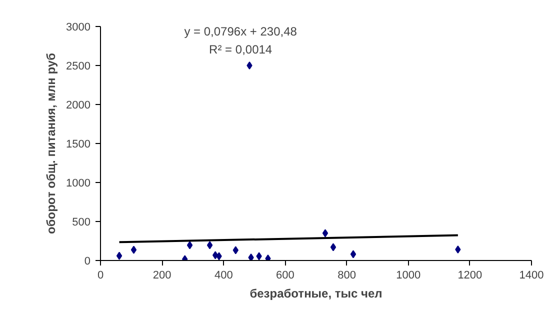  I want to click on y-tick-label: 1500, so click(78, 144).